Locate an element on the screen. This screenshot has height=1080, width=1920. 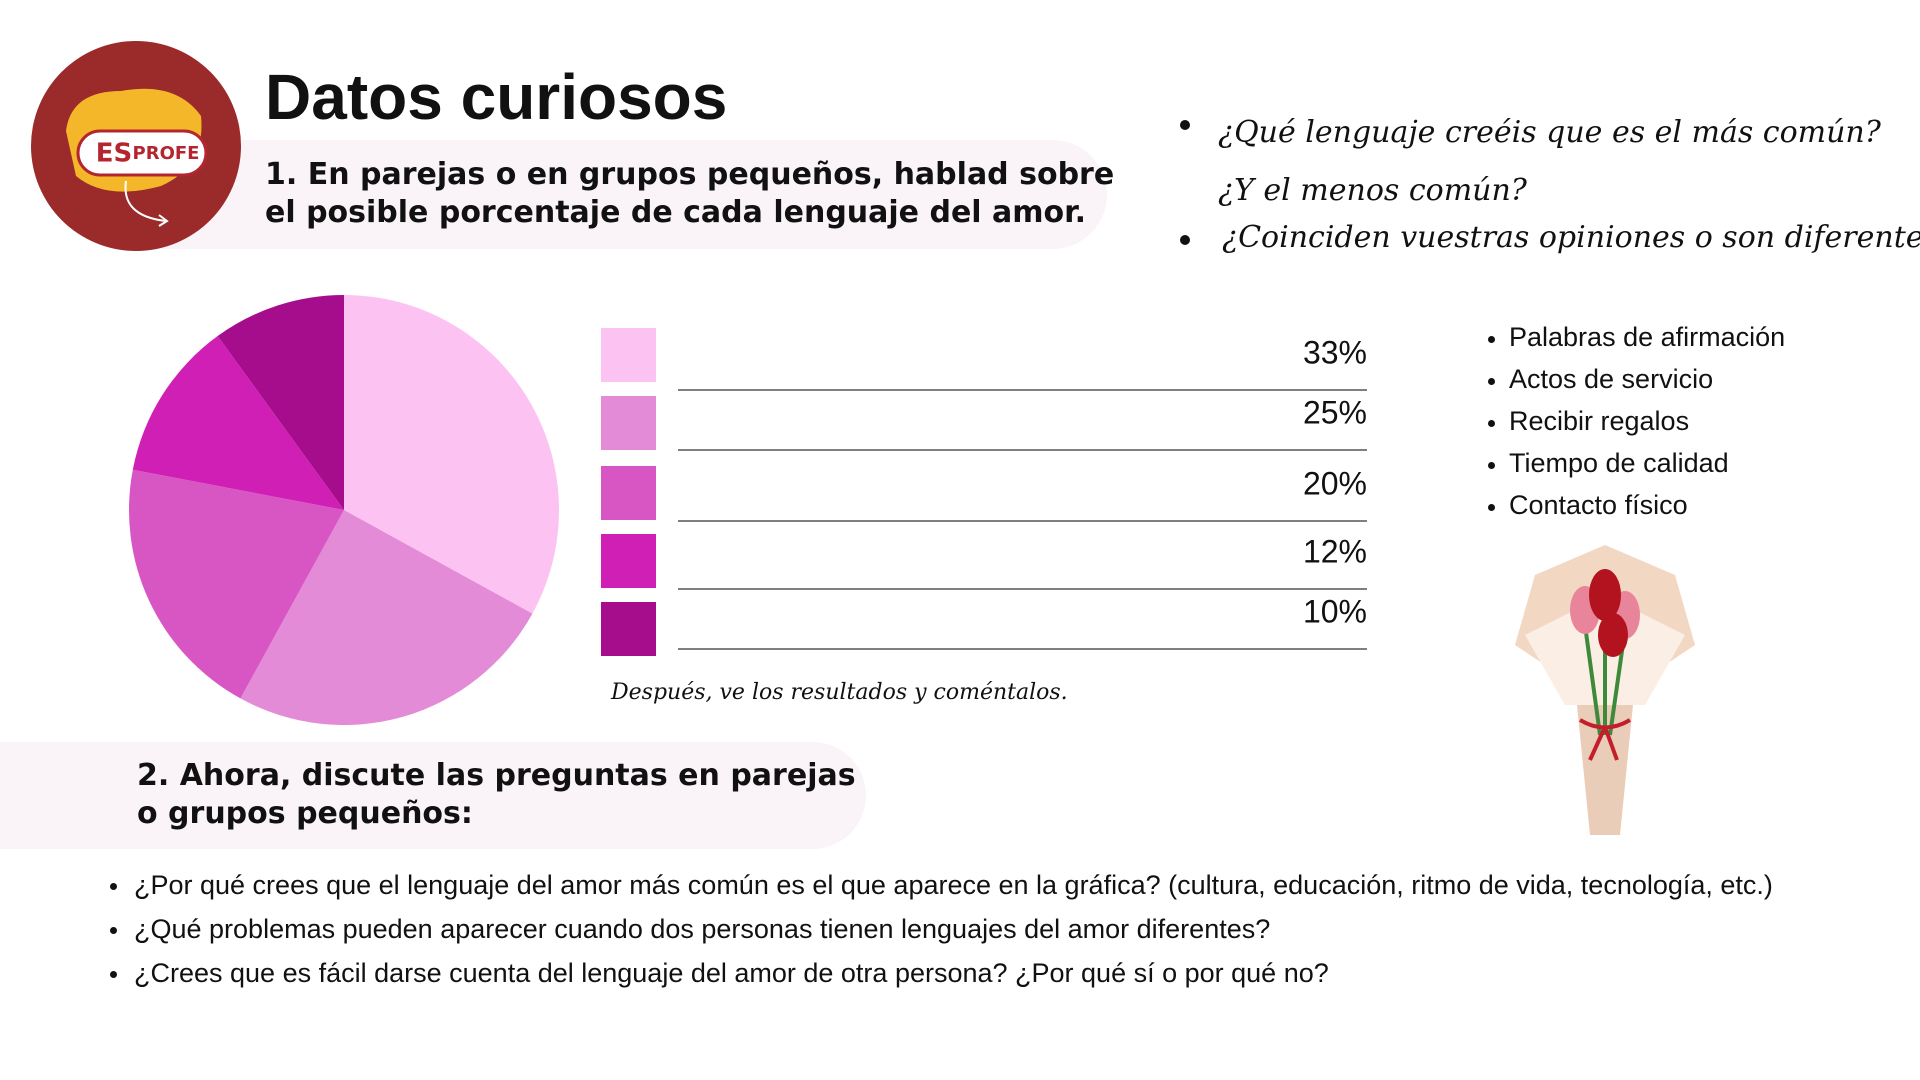
value-label: 10% is located at coordinates (1335, 611).